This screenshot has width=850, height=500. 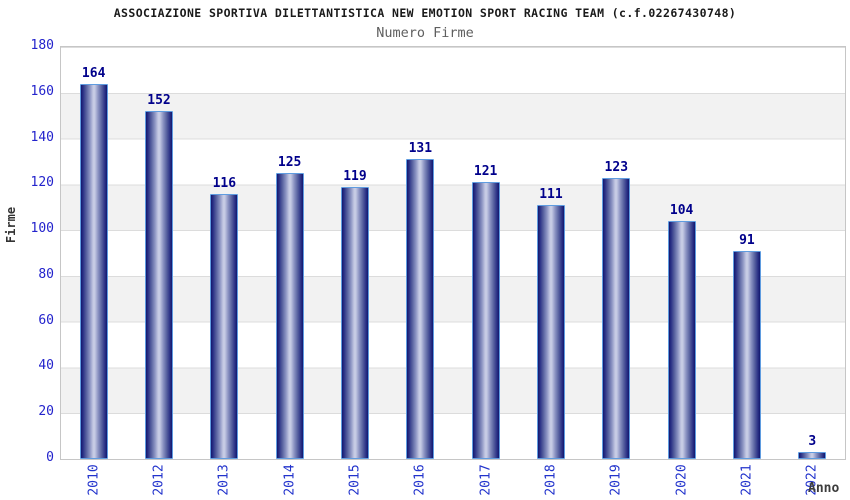 I want to click on bar-value-label: 131, so click(x=420, y=149).